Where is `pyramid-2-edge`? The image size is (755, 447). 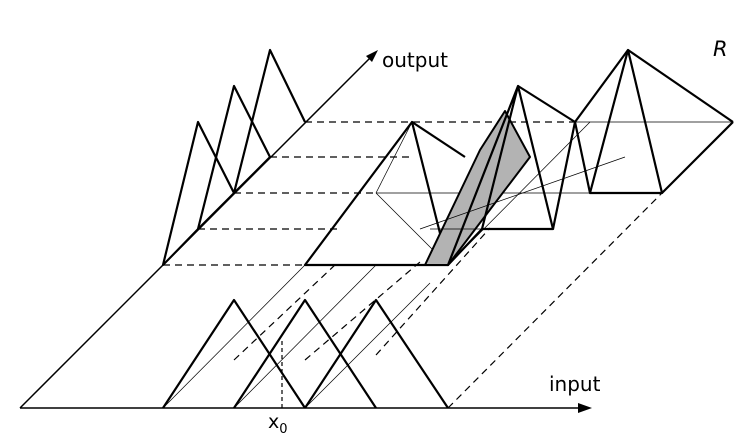 pyramid-2-edge is located at coordinates (564, 175).